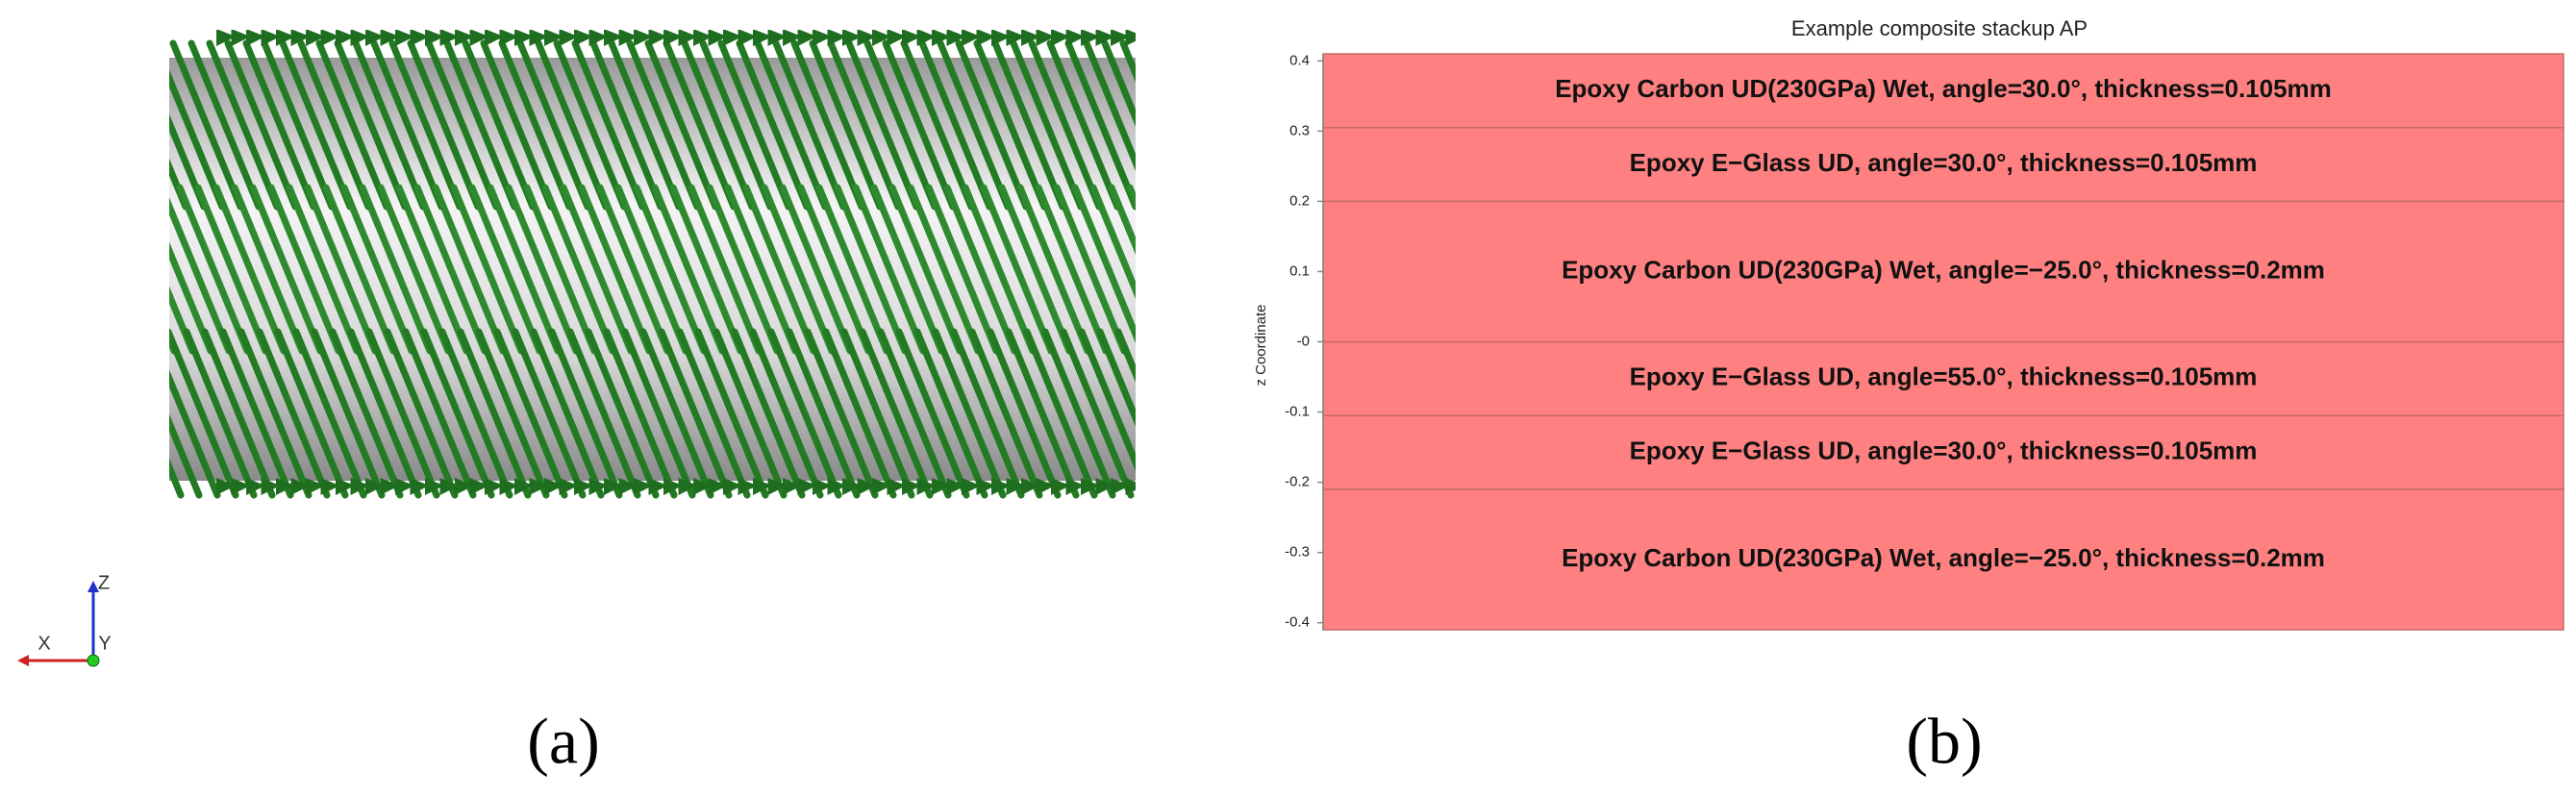 The width and height of the screenshot is (2576, 799). What do you see at coordinates (563, 741) in the screenshot?
I see `caption: (a)` at bounding box center [563, 741].